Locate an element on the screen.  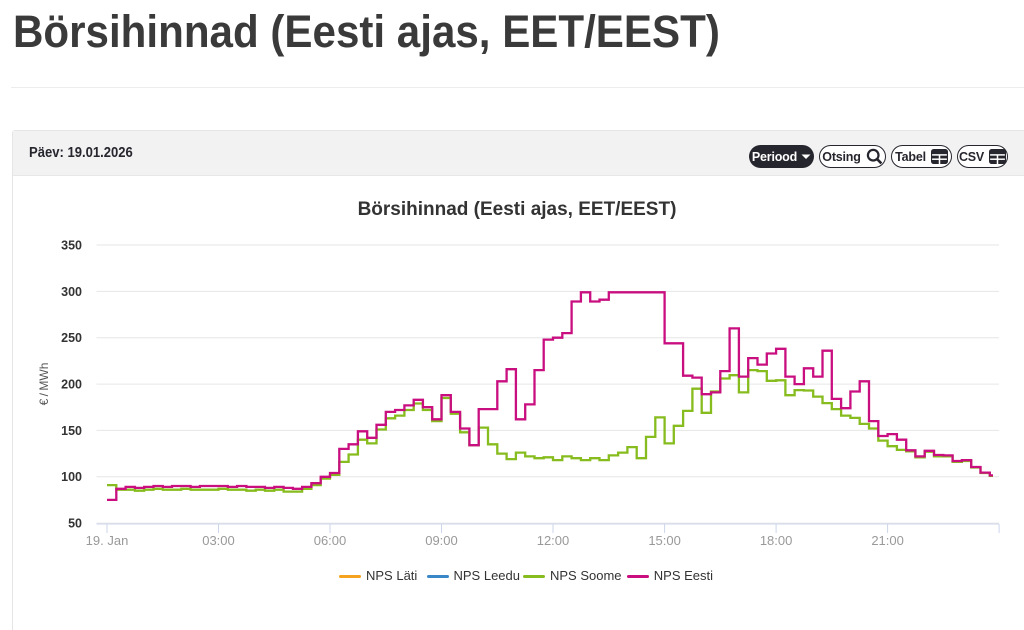
svg-text: 350 is located at coordinates (71, 246).